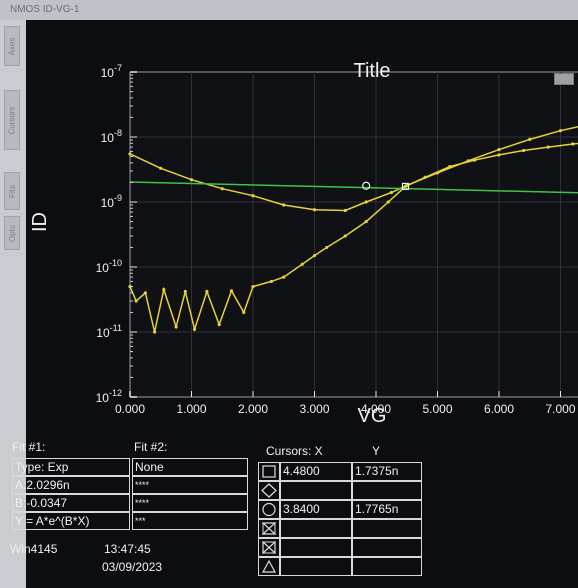 This screenshot has width=578, height=588. I want to click on cursor-circle-marker, so click(366, 185).